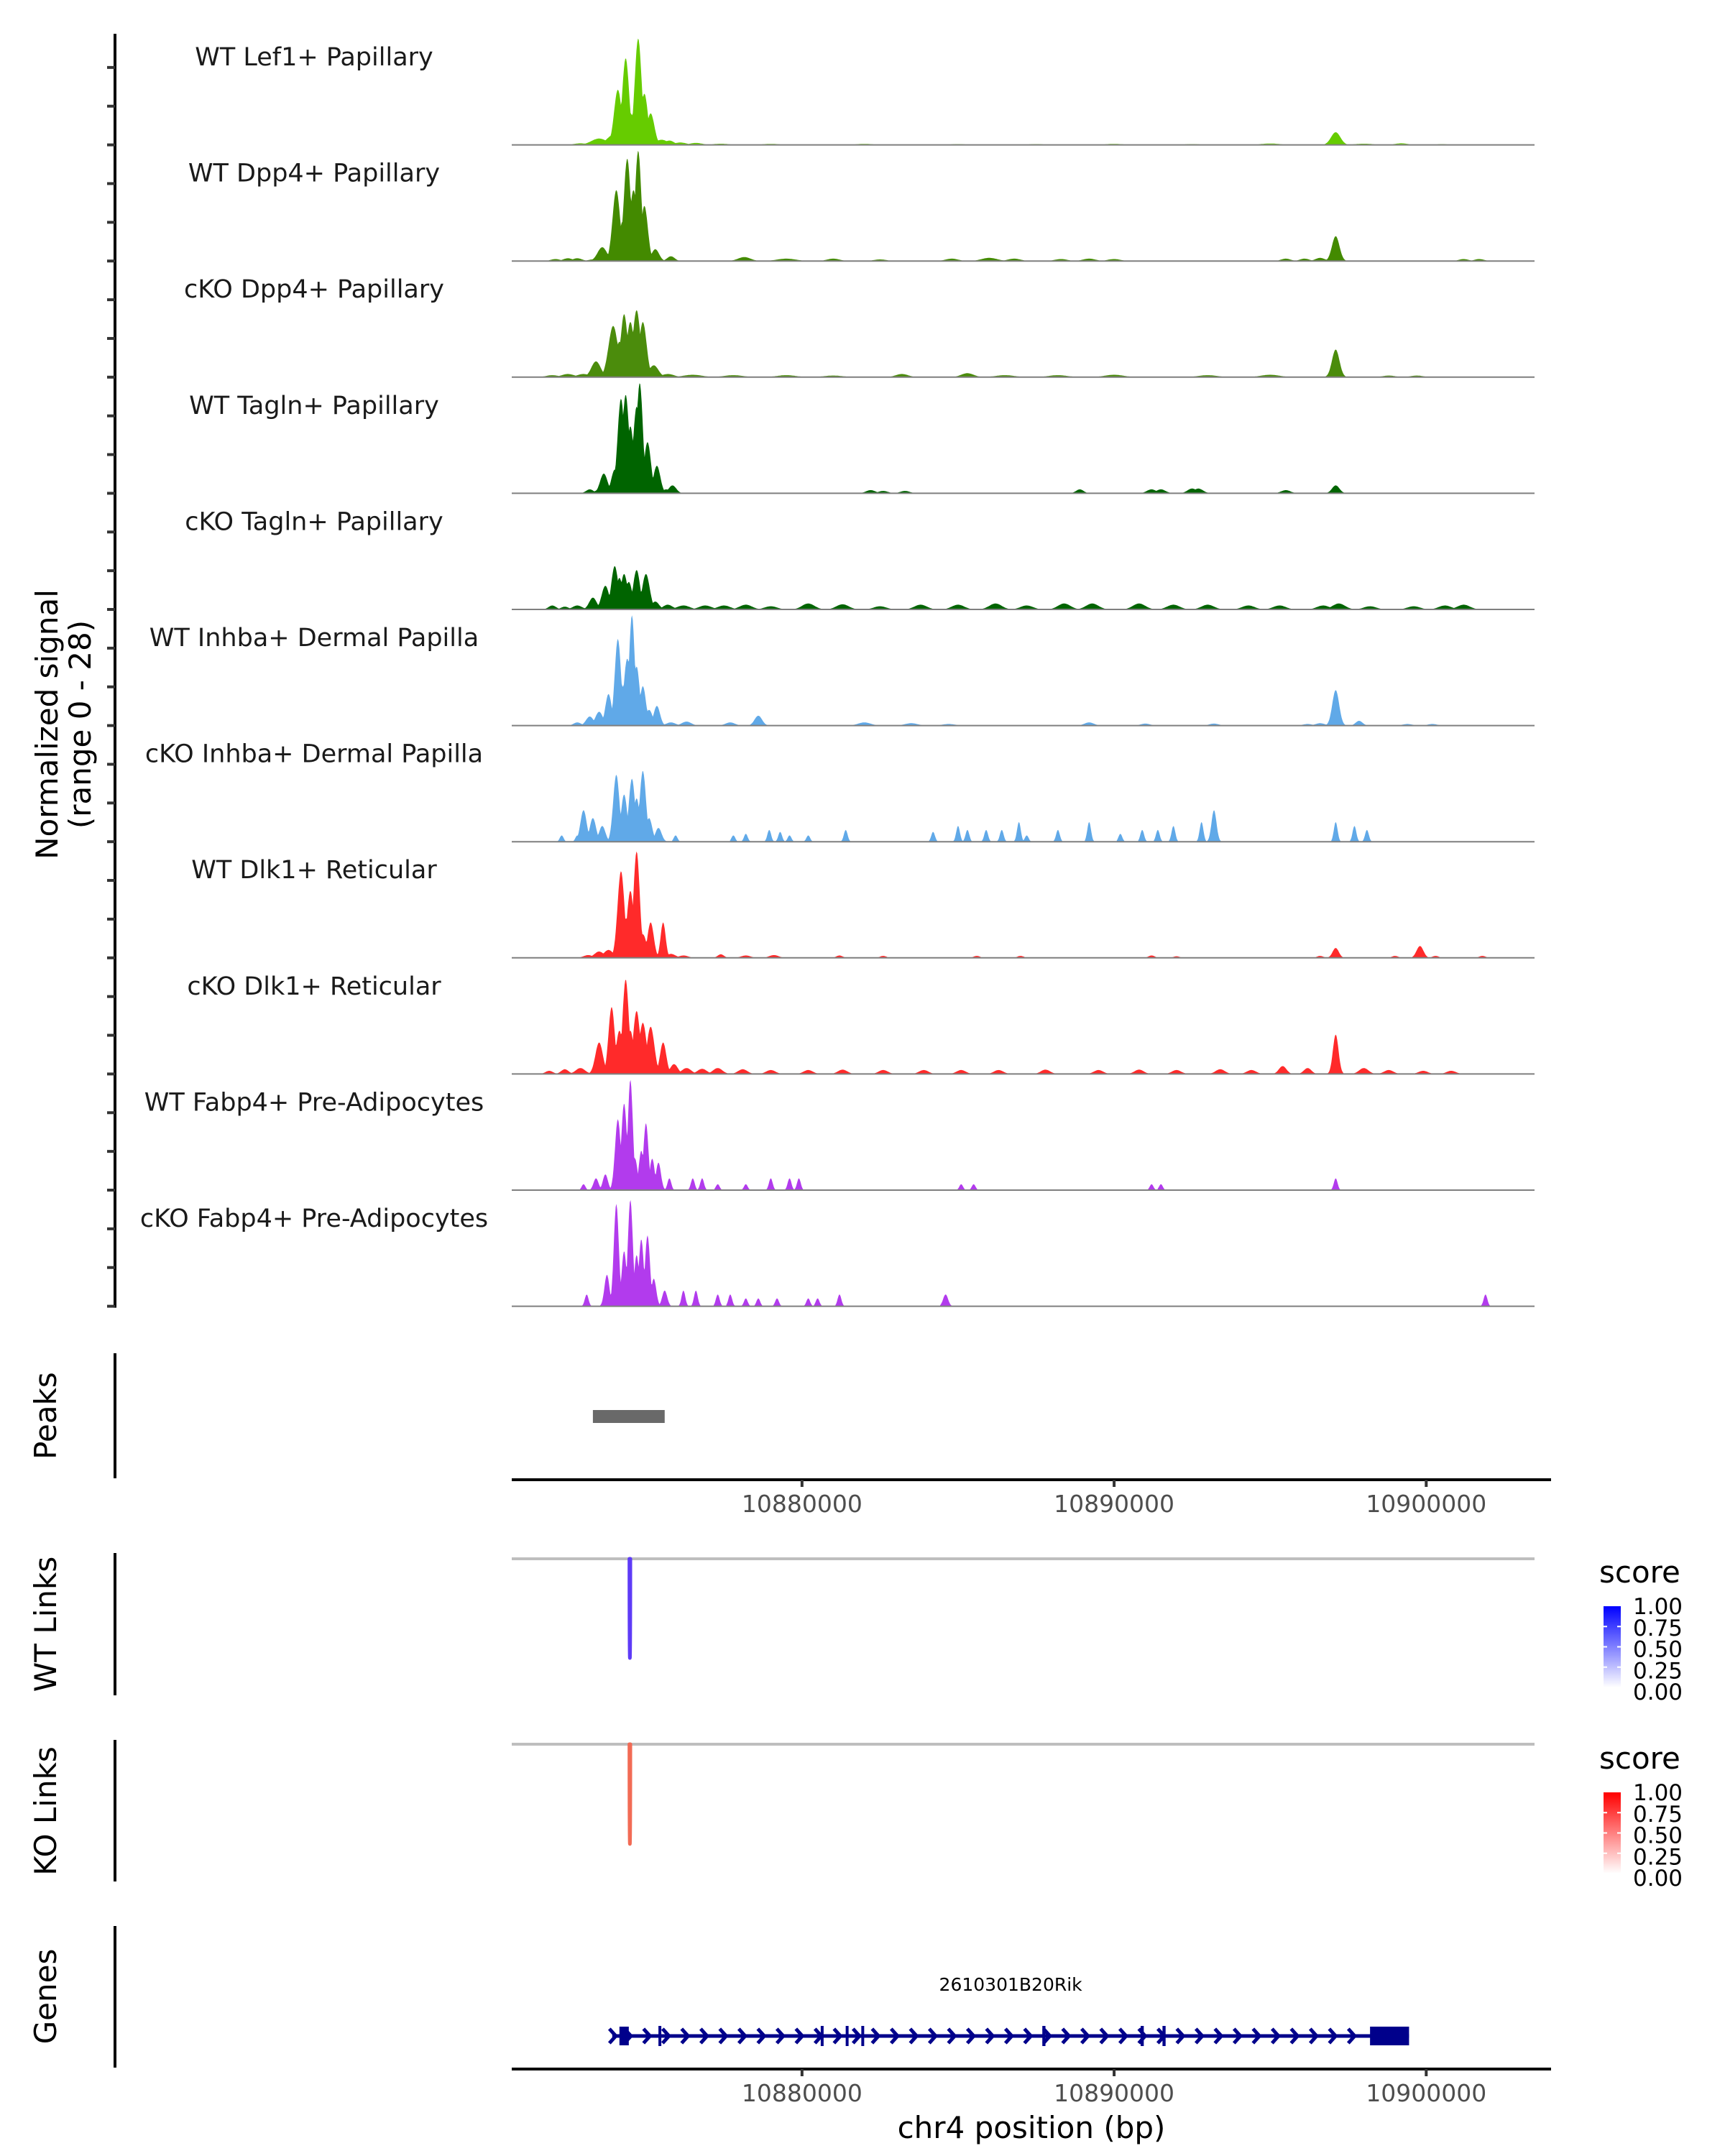  Describe the element at coordinates (718, 1997) in the screenshot. I see `genes-track: Genes 2610301B20Rik` at that location.